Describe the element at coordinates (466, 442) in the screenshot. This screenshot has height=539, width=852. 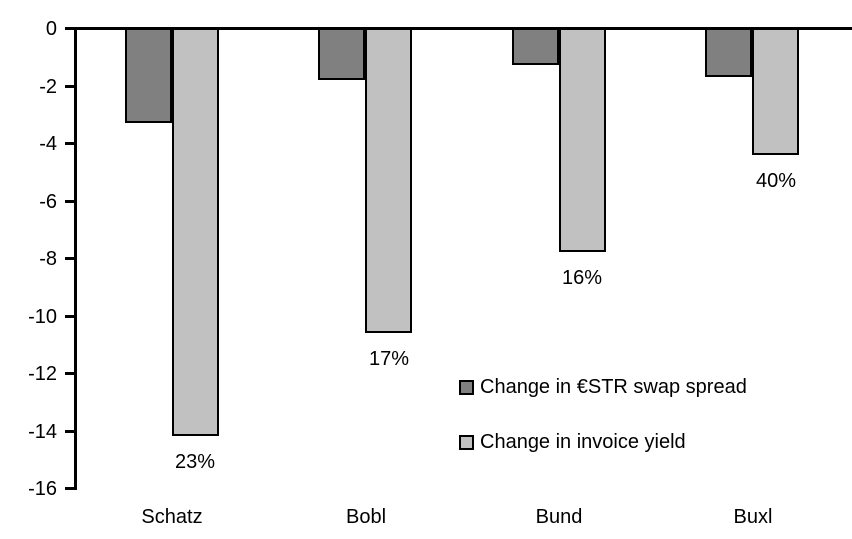
I see `legend-marker-invoice-yield-icon` at that location.